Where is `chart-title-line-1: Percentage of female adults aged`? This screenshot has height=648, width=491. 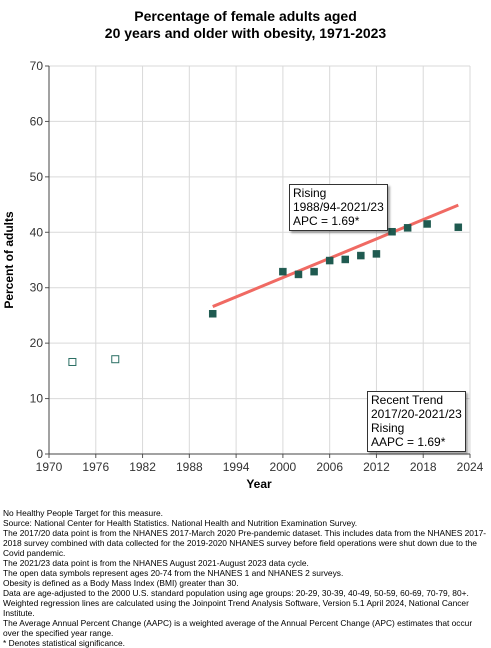
chart-title-line-1: Percentage of female adults aged is located at coordinates (245, 16).